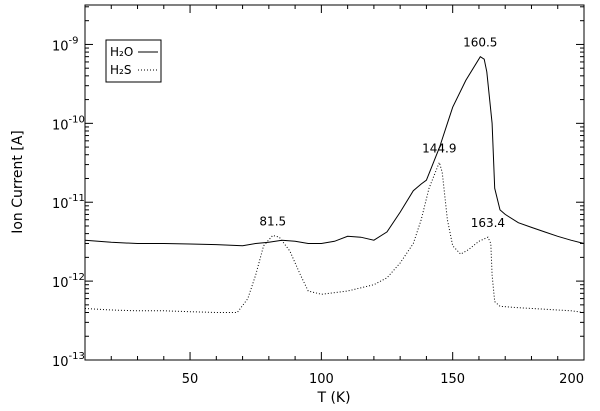  What do you see at coordinates (452, 379) in the screenshot?
I see `x-tick-label: 150` at bounding box center [452, 379].